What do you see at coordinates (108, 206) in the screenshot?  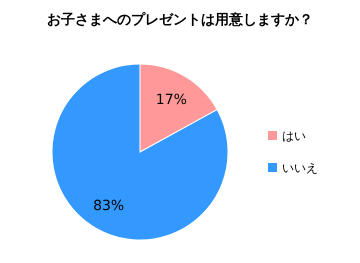 I see `data-label: 83%` at bounding box center [108, 206].